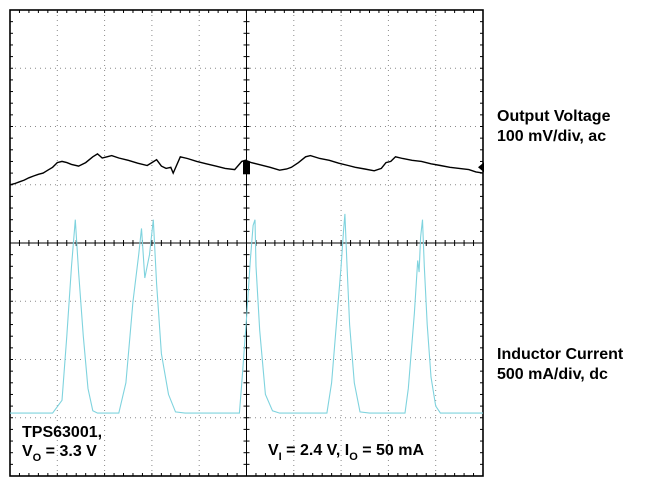 This screenshot has width=657, height=481. Describe the element at coordinates (62, 432) in the screenshot. I see `device-name: TPS63001,` at that location.